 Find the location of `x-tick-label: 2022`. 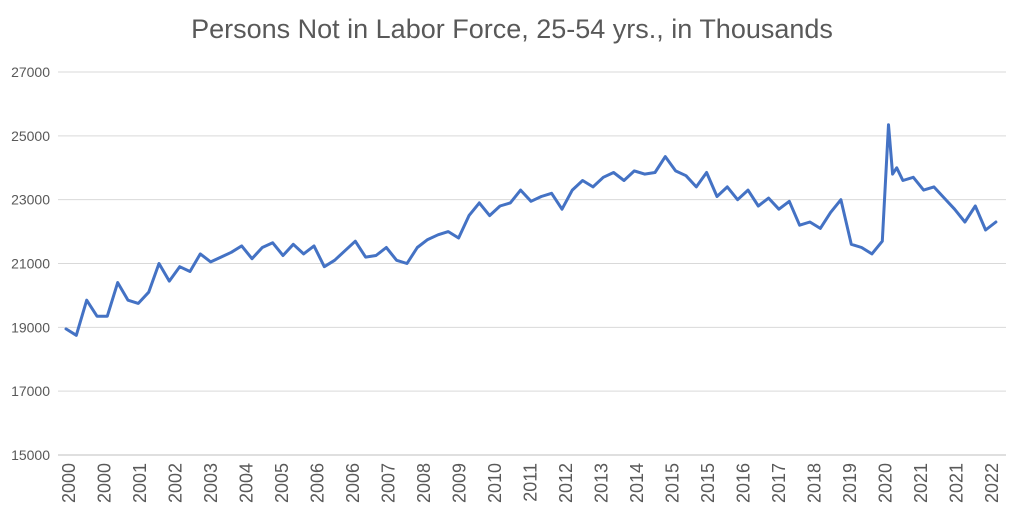

x-tick-label: 2022 is located at coordinates (992, 483).